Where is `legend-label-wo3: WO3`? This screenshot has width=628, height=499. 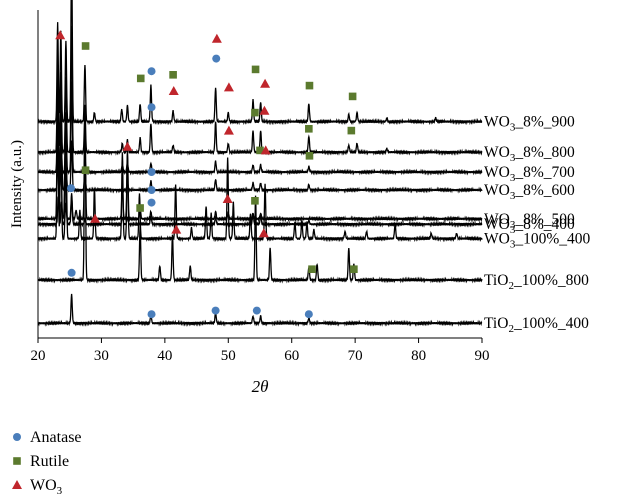
legend-label-wo3: WO3 is located at coordinates (46, 487).